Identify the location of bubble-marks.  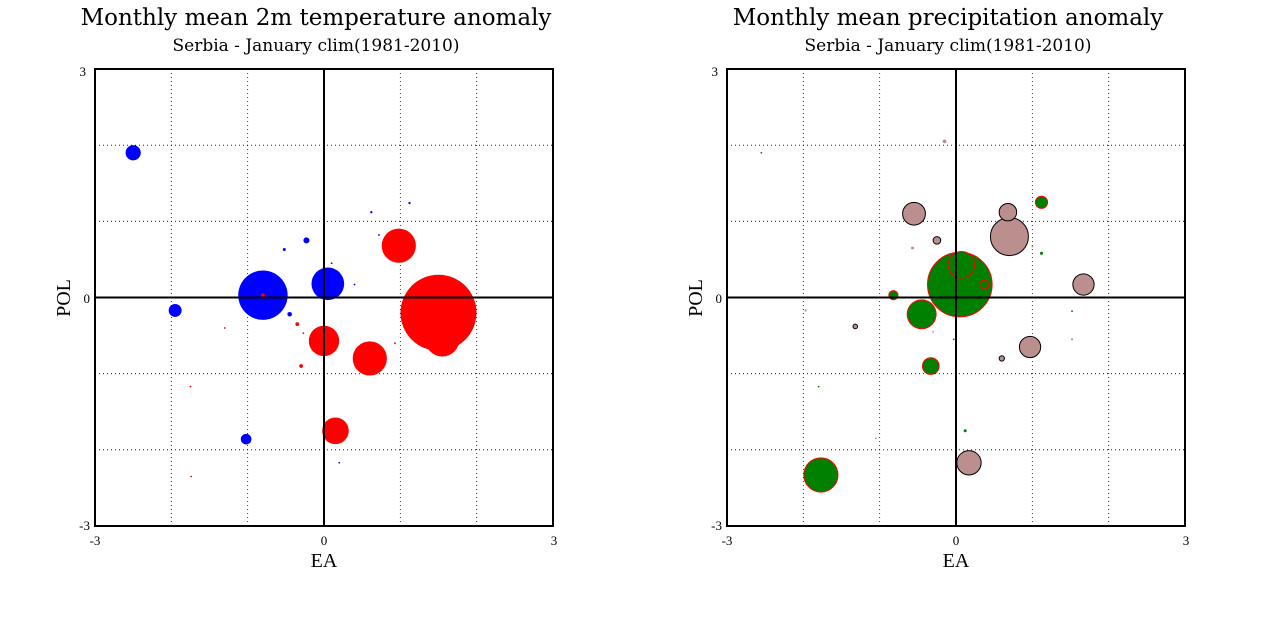
(301, 311).